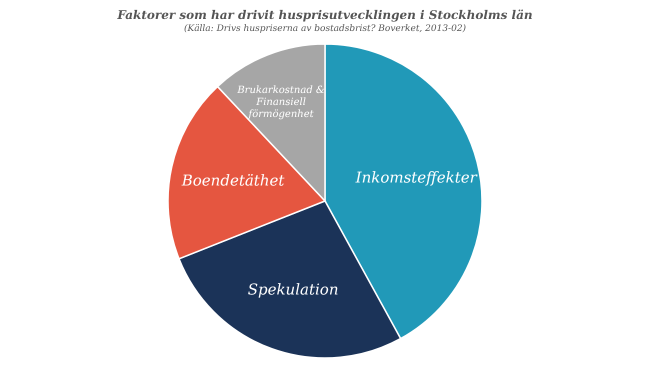  Describe the element at coordinates (324, 15) in the screenshot. I see `chart-title: Faktorer som har drivit husprisutvecklingen i Stockholms län` at that location.